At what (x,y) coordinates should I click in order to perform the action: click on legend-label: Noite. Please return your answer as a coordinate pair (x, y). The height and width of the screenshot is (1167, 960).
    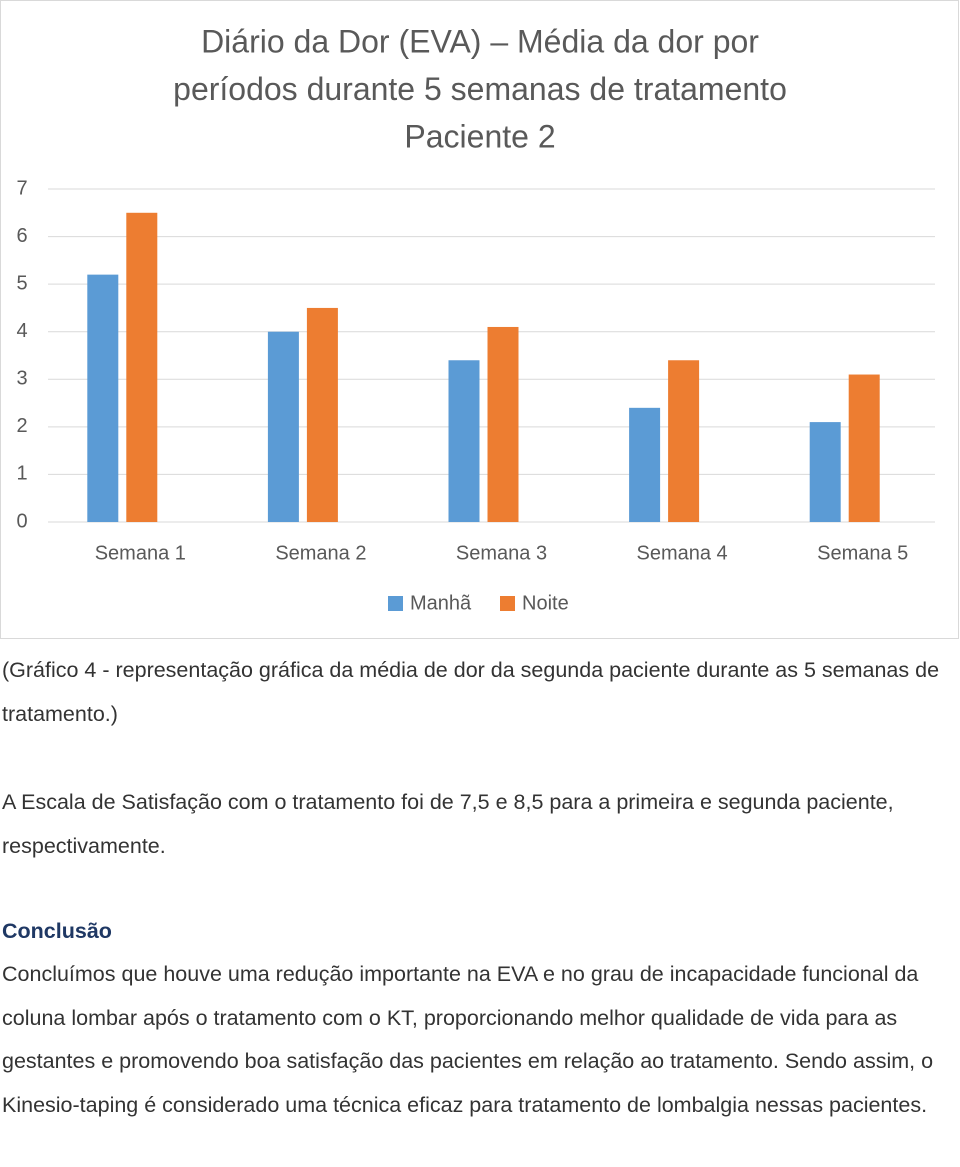
    Looking at the image, I should click on (545, 603).